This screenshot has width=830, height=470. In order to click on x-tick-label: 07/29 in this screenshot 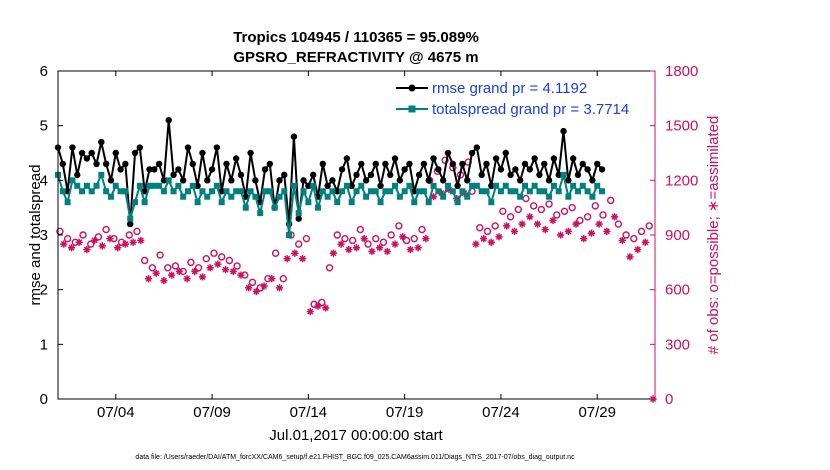, I will do `click(597, 412)`.